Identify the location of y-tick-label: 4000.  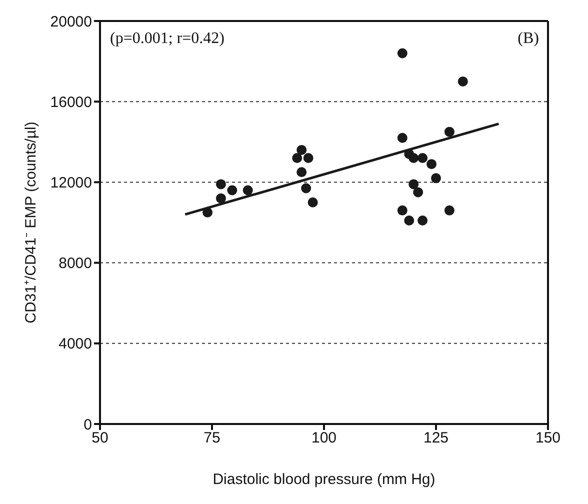
(75, 344).